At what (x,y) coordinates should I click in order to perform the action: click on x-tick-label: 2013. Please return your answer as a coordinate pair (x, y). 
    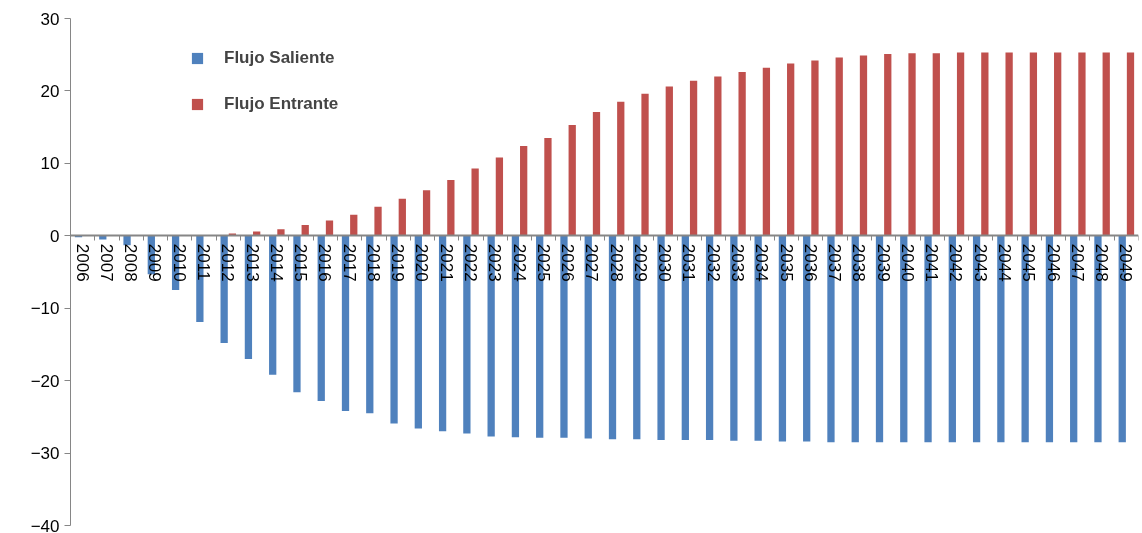
    Looking at the image, I should click on (252, 262).